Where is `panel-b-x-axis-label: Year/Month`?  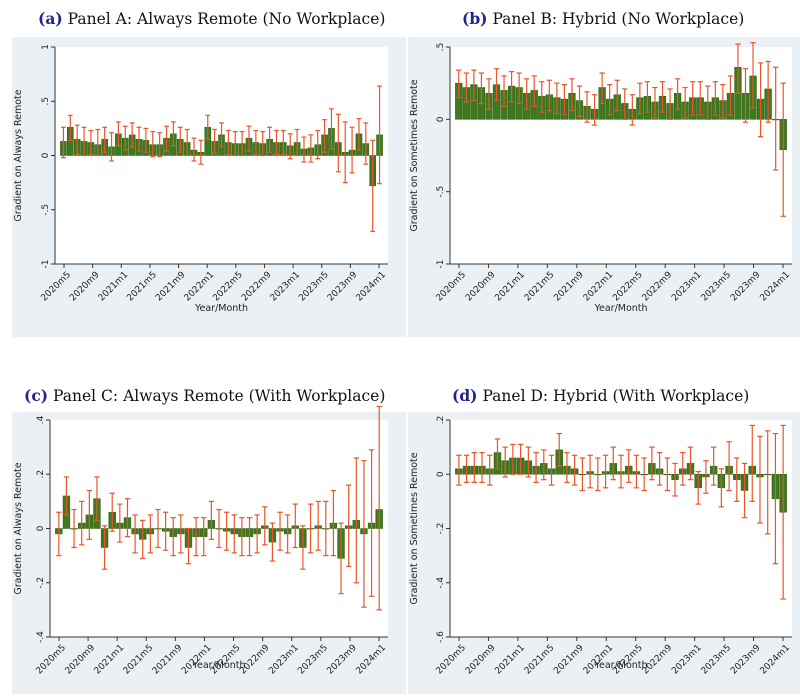
panel-b-x-axis-label: Year/Month is located at coordinates (620, 308).